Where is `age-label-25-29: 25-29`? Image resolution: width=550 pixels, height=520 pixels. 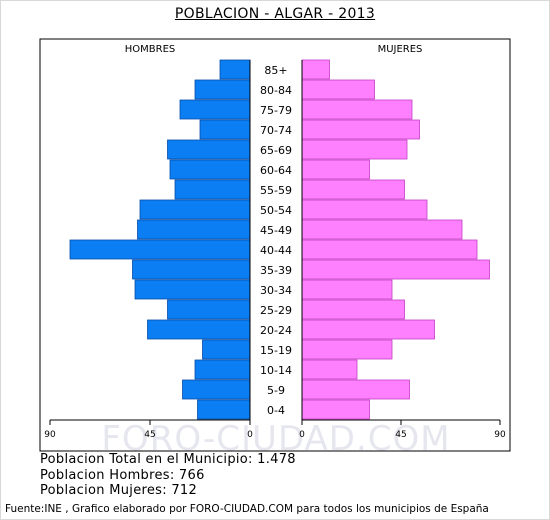 age-label-25-29: 25-29 is located at coordinates (276, 310).